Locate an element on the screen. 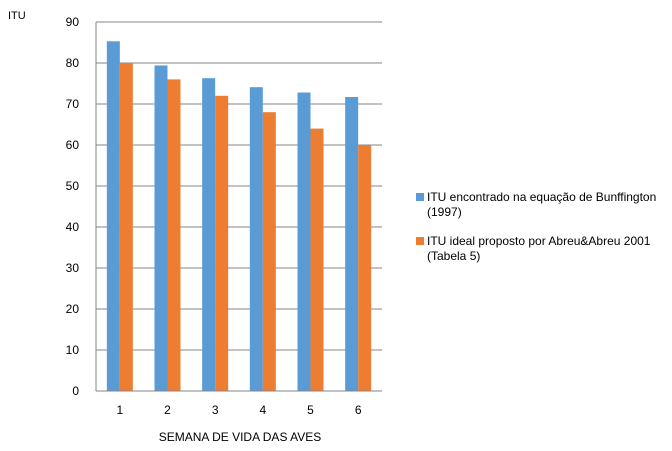  y-tick-label: 40 is located at coordinates (73, 227).